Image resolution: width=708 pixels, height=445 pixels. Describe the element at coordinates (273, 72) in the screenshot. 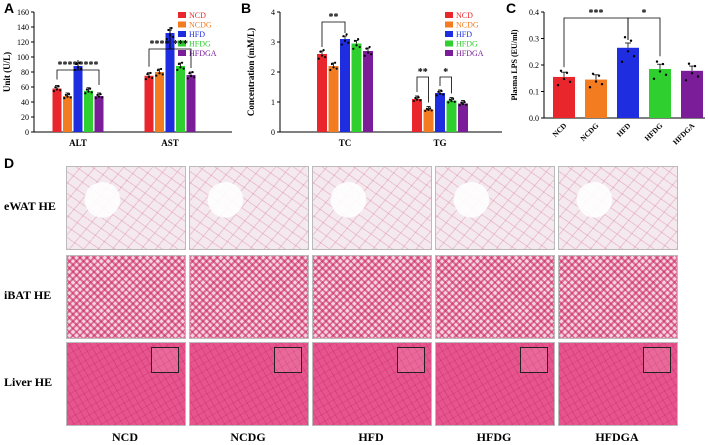

I see `y-tick-label: 2` at that location.